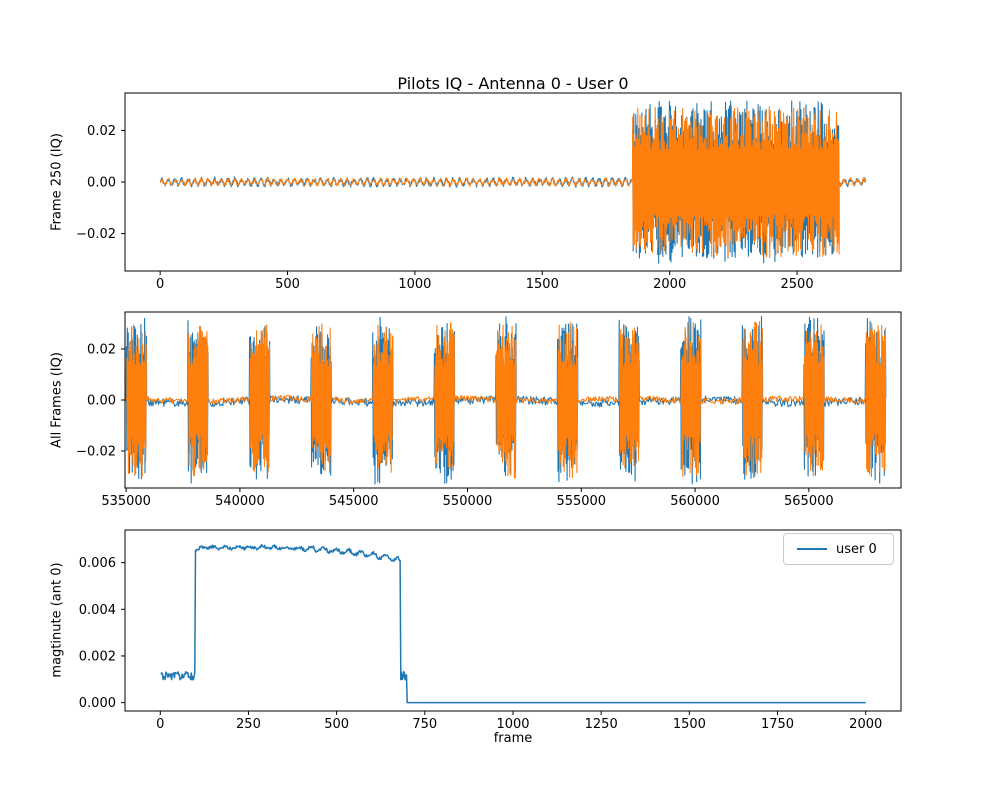  What do you see at coordinates (248, 724) in the screenshot?
I see `subplot3-x-tick-label: 250` at bounding box center [248, 724].